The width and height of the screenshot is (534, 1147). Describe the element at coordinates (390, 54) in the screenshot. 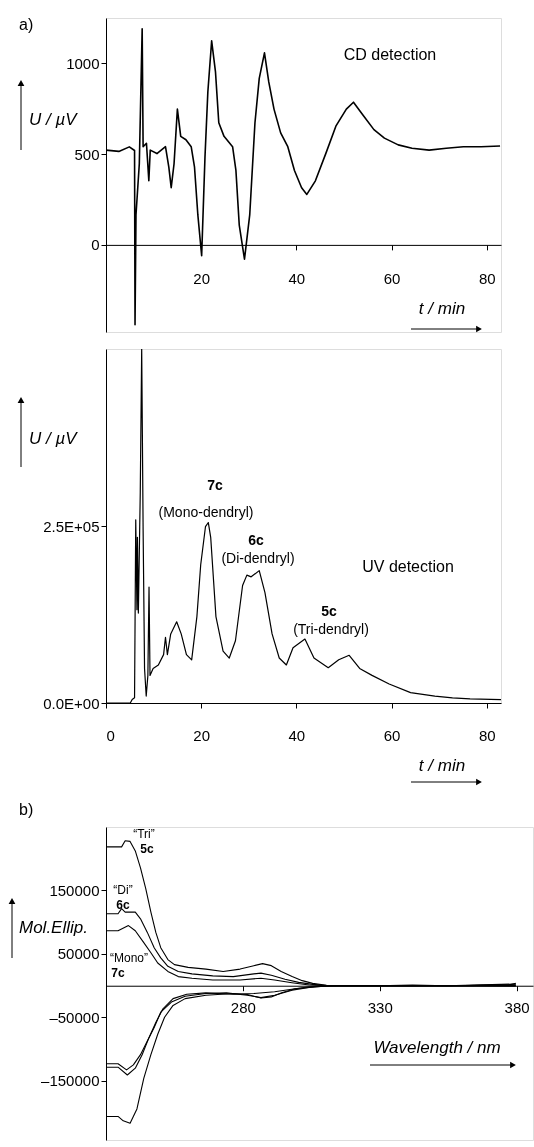

I see `annotation: CD detection` at that location.